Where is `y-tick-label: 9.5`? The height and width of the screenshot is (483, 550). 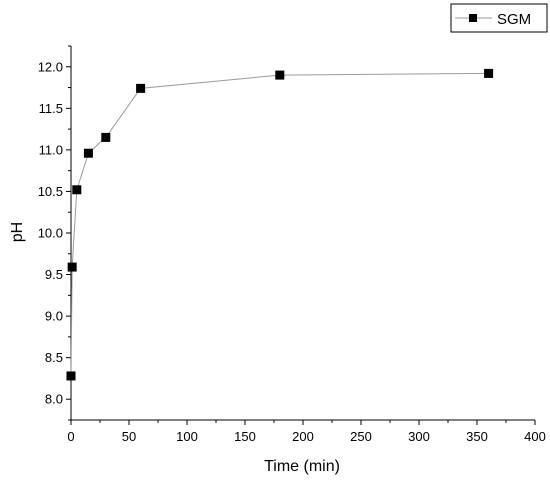
y-tick-label: 9.5 is located at coordinates (54, 274).